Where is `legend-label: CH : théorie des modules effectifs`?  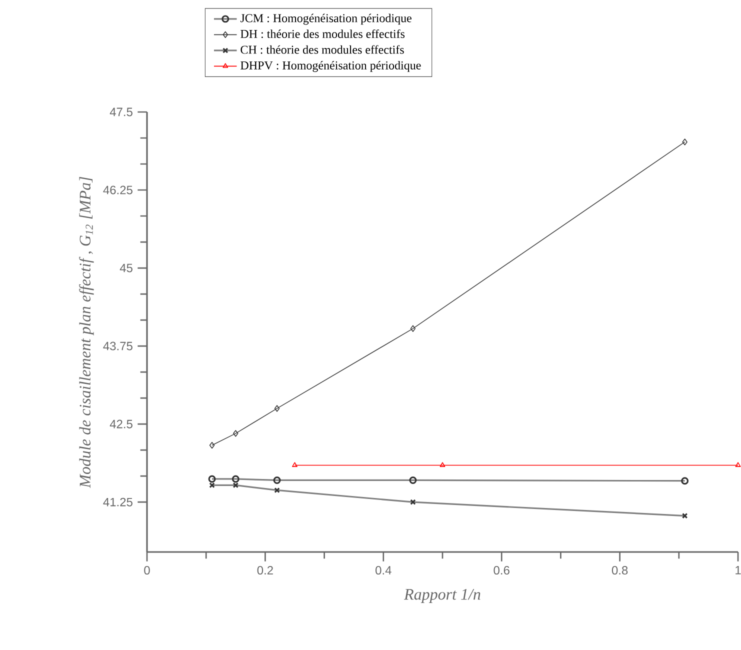
legend-label: CH : théorie des modules effectifs is located at coordinates (322, 49).